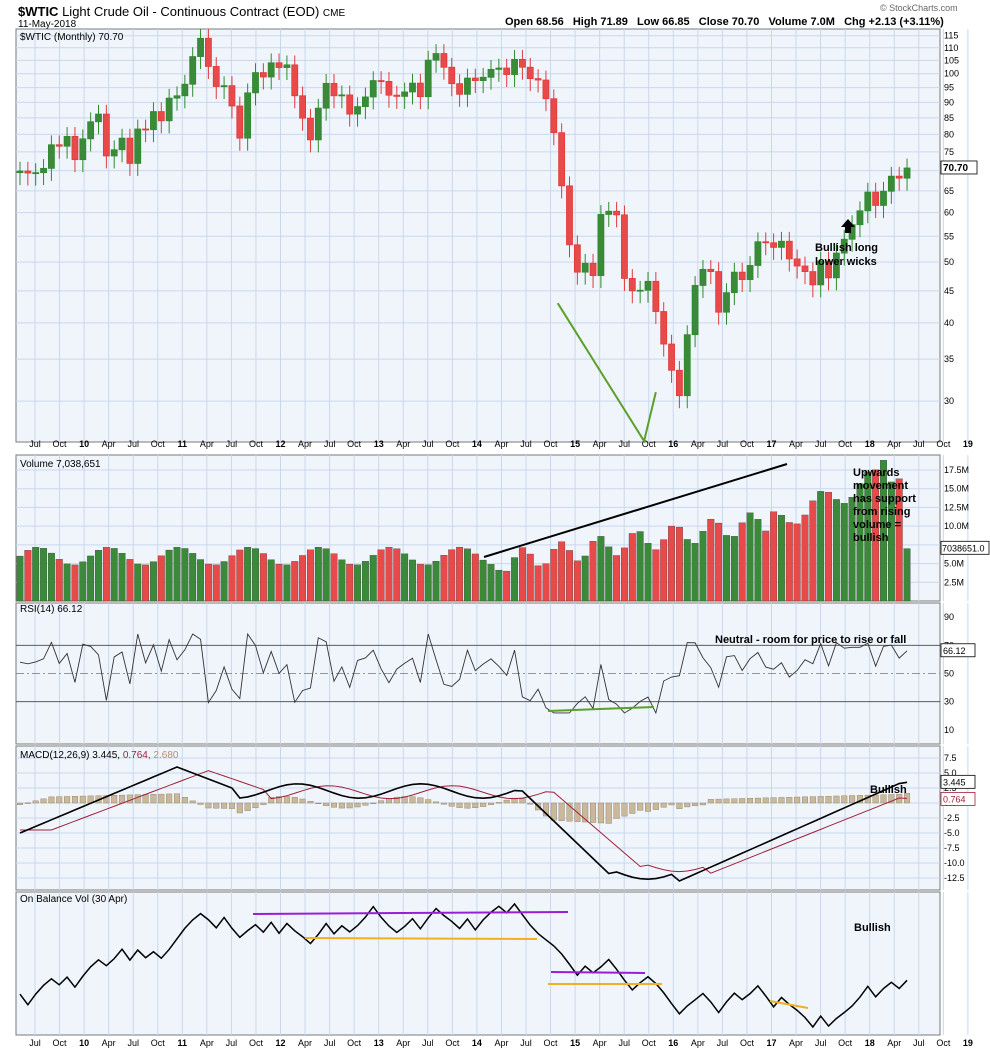  I want to click on y-tick-label: 45, so click(949, 291).